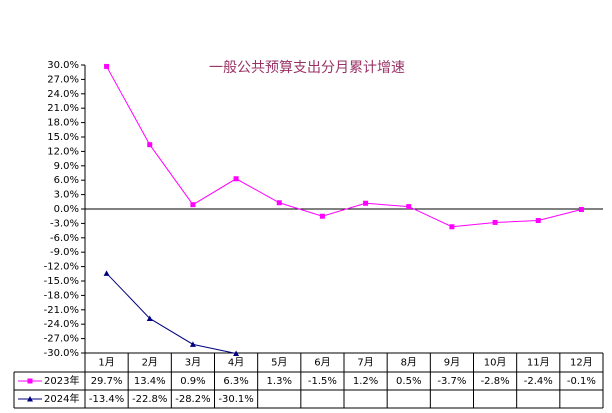 Image resolution: width=612 pixels, height=413 pixels. Describe the element at coordinates (235, 399) in the screenshot. I see `table-value: -30.1%` at that location.